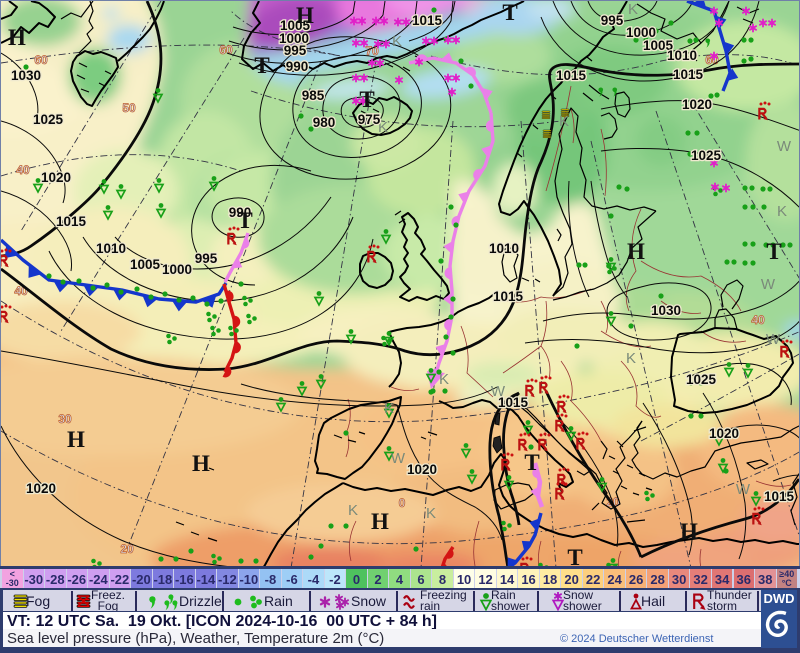 This screenshot has height=653, width=800. What do you see at coordinates (127, 549) in the screenshot?
I see `svg-text: 20` at bounding box center [127, 549].